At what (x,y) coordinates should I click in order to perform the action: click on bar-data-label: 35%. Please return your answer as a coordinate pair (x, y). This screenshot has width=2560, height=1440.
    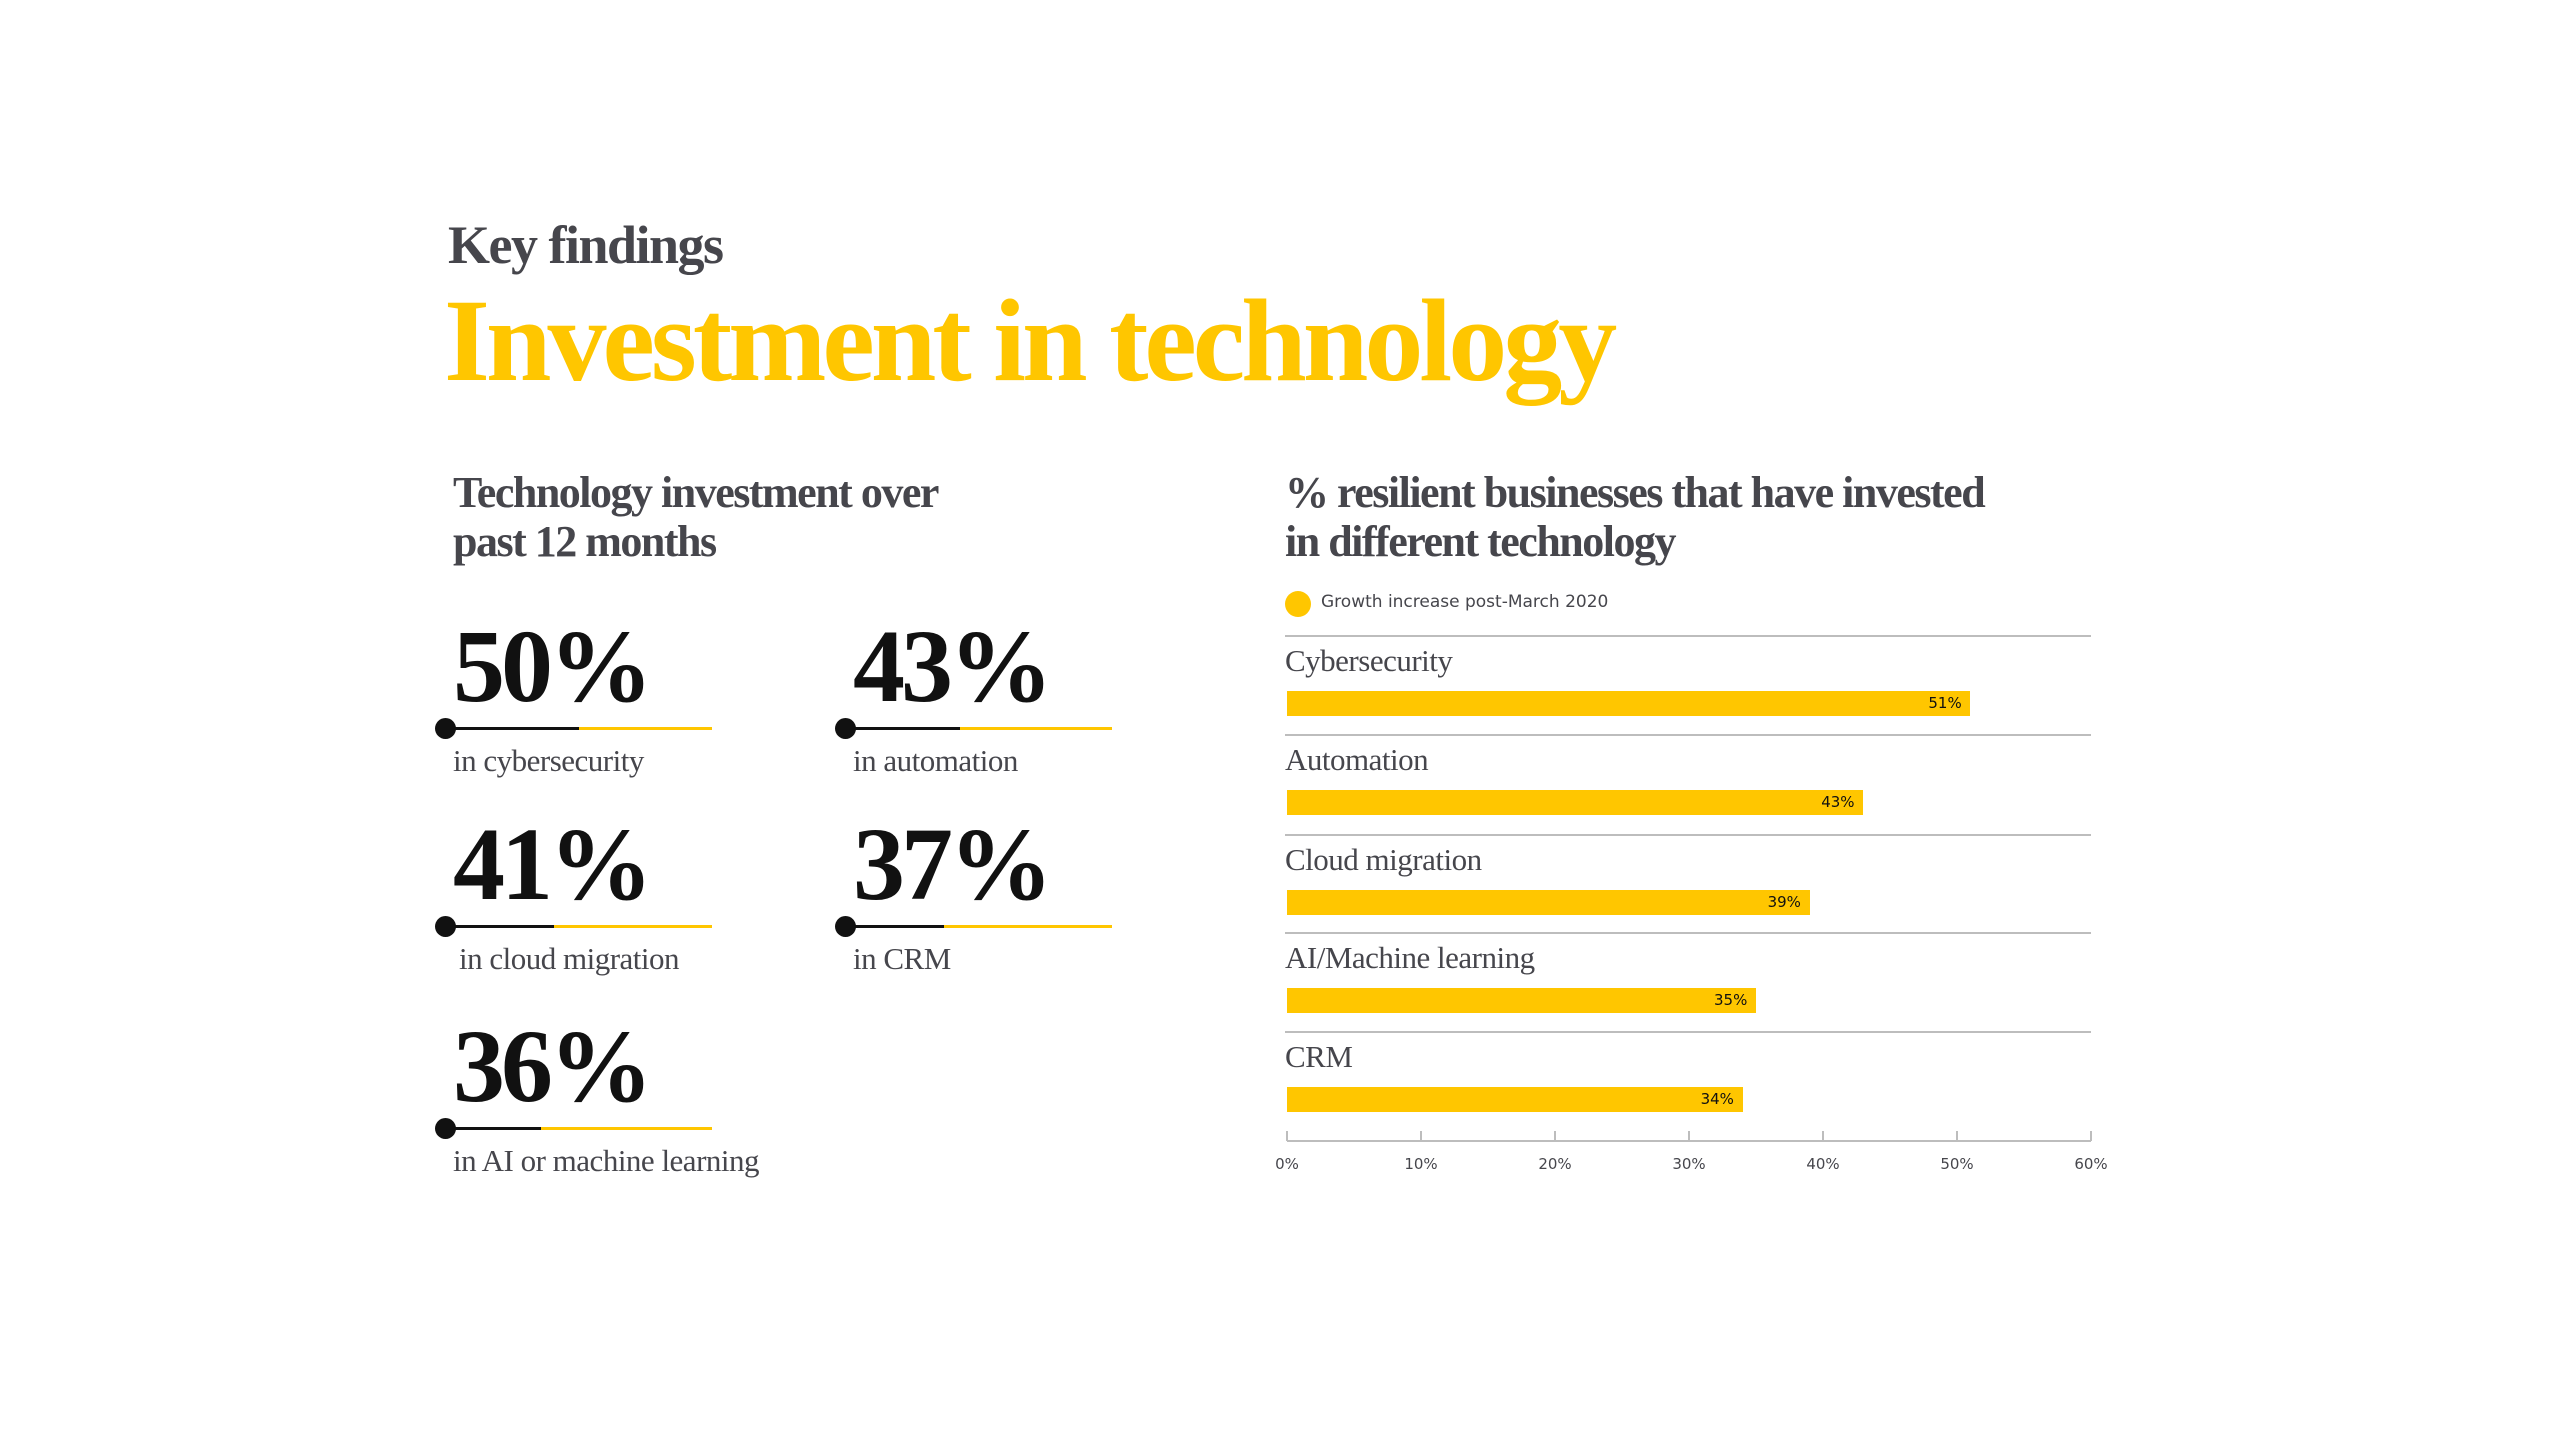
    Looking at the image, I should click on (1731, 1000).